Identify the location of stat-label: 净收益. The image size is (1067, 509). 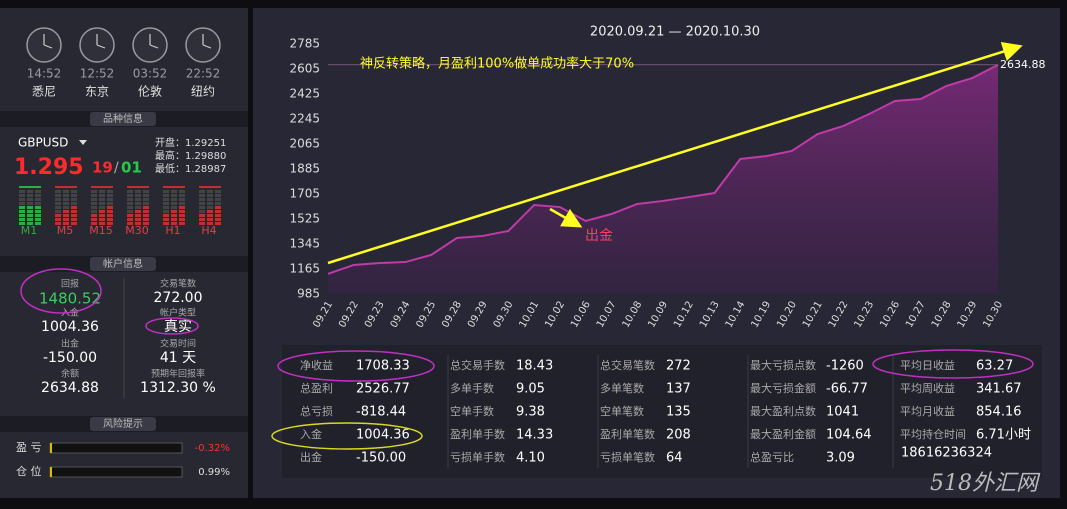
(316, 365).